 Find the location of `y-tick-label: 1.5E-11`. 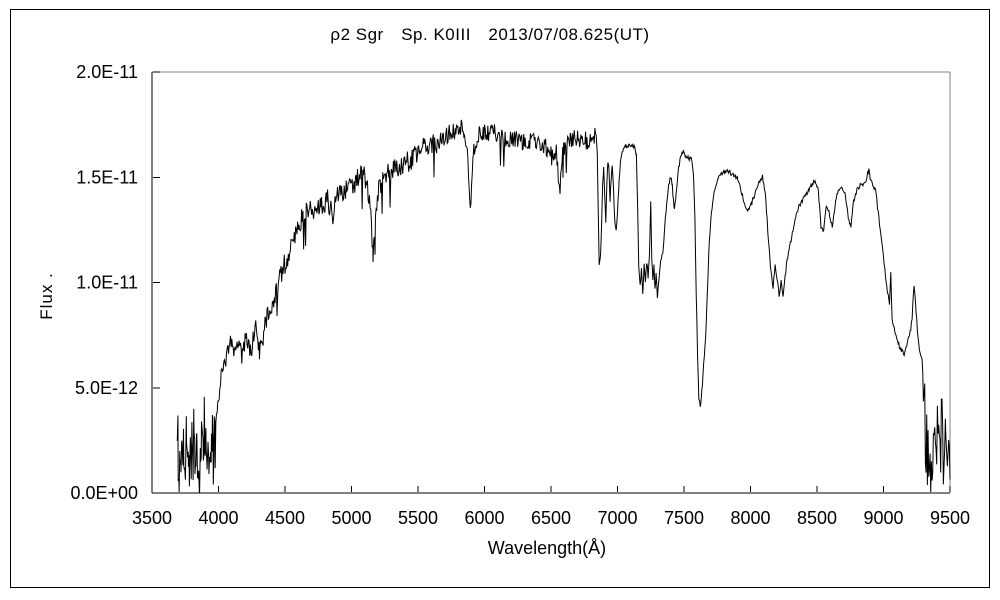

y-tick-label: 1.5E-11 is located at coordinates (107, 177).